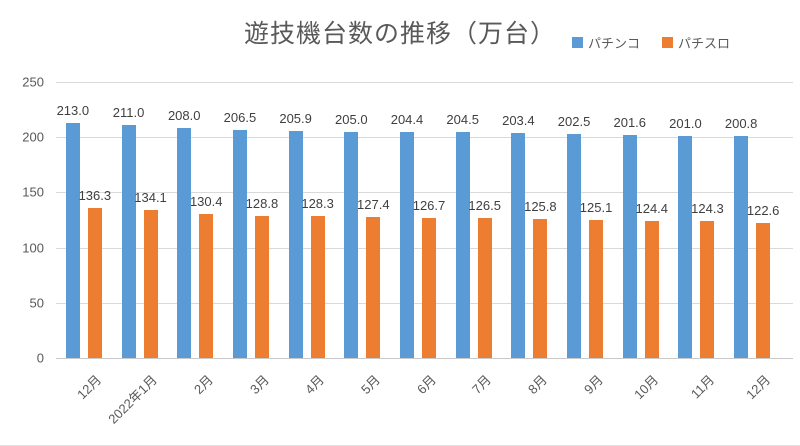 This screenshot has width=800, height=446. Describe the element at coordinates (133, 399) in the screenshot. I see `x-axis-tick-label: 2022年1月` at that location.